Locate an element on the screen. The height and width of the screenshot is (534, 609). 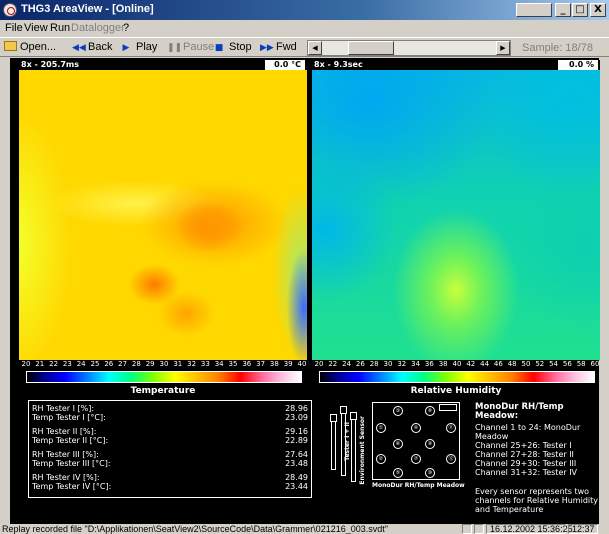
info-line: Channel 29+30: Tester III is located at coordinates (526, 463).